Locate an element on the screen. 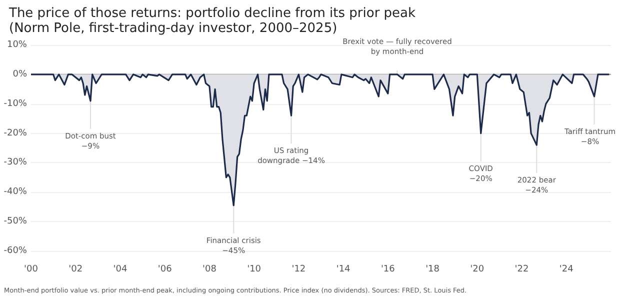  x-tick-label: '20 is located at coordinates (477, 269).